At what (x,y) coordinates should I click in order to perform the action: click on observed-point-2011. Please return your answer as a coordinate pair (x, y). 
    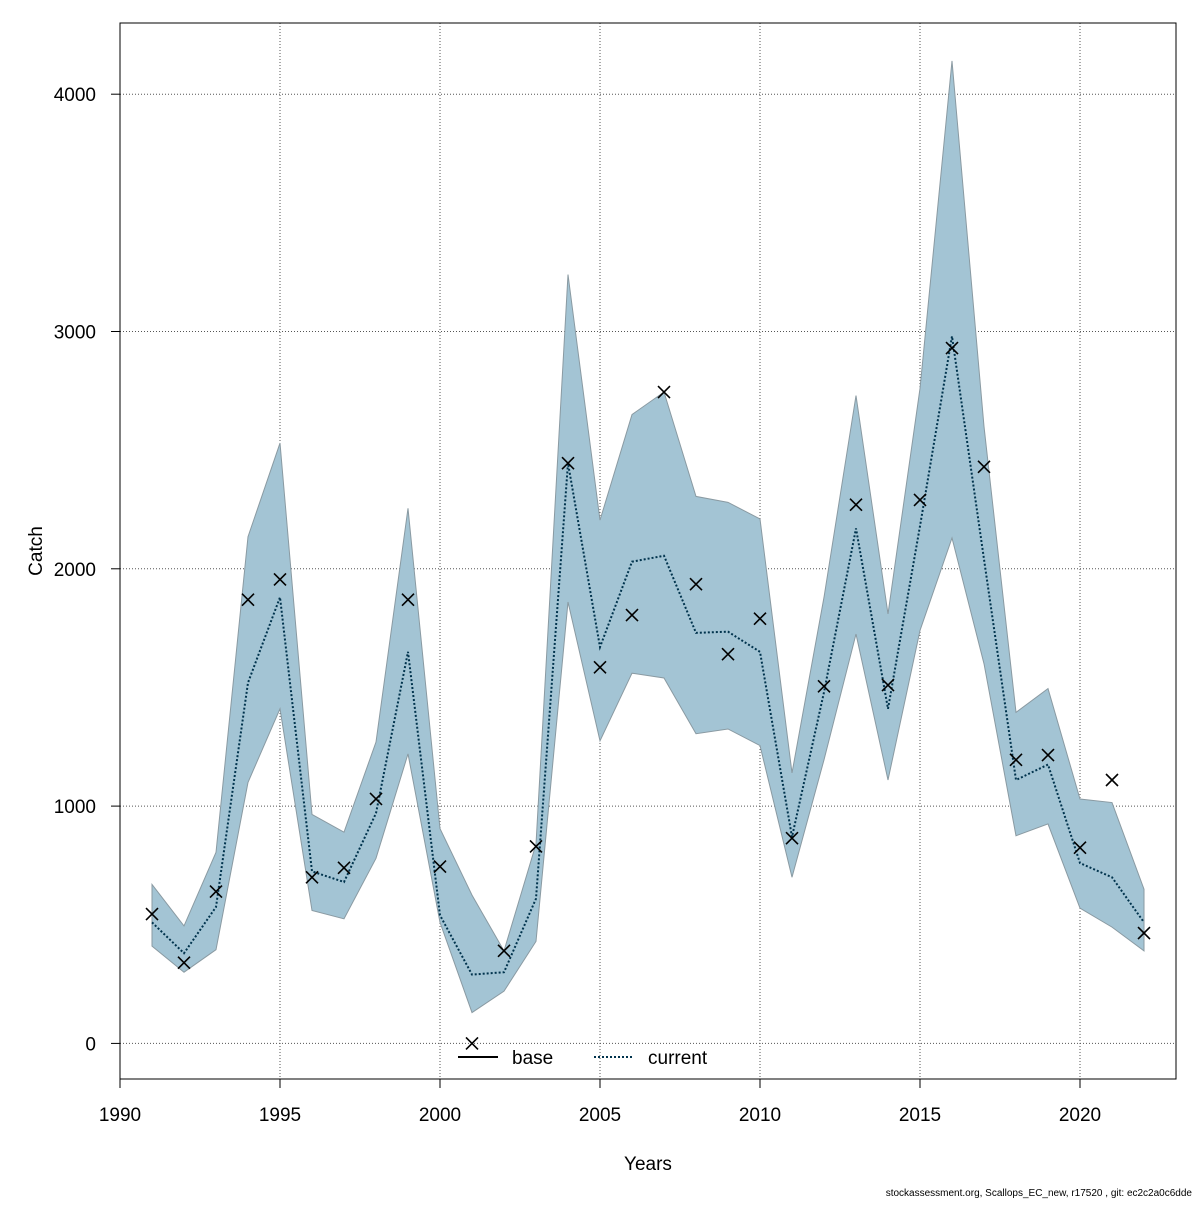
    Looking at the image, I should click on (792, 838).